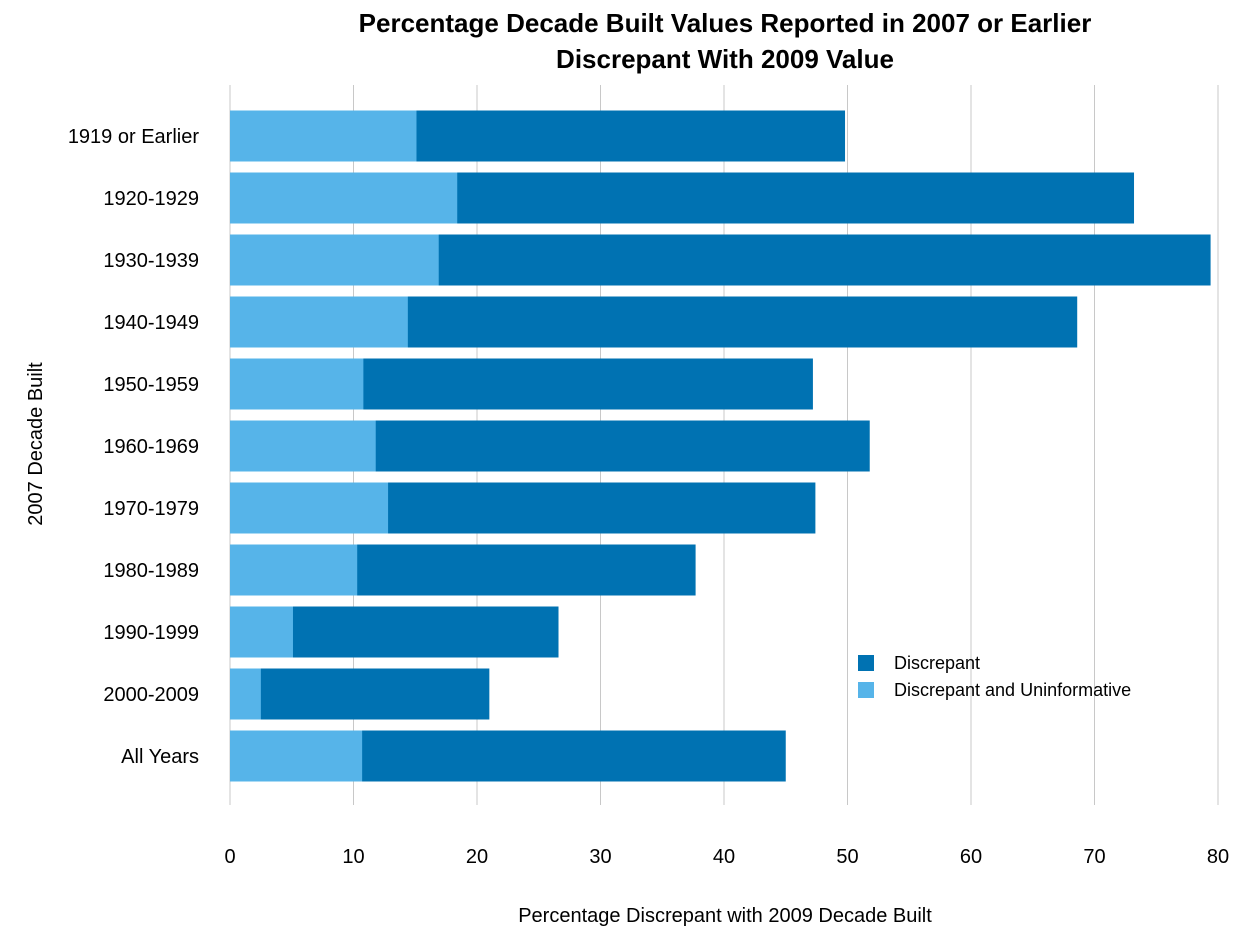  I want to click on x-tick-label: 30, so click(600, 857).